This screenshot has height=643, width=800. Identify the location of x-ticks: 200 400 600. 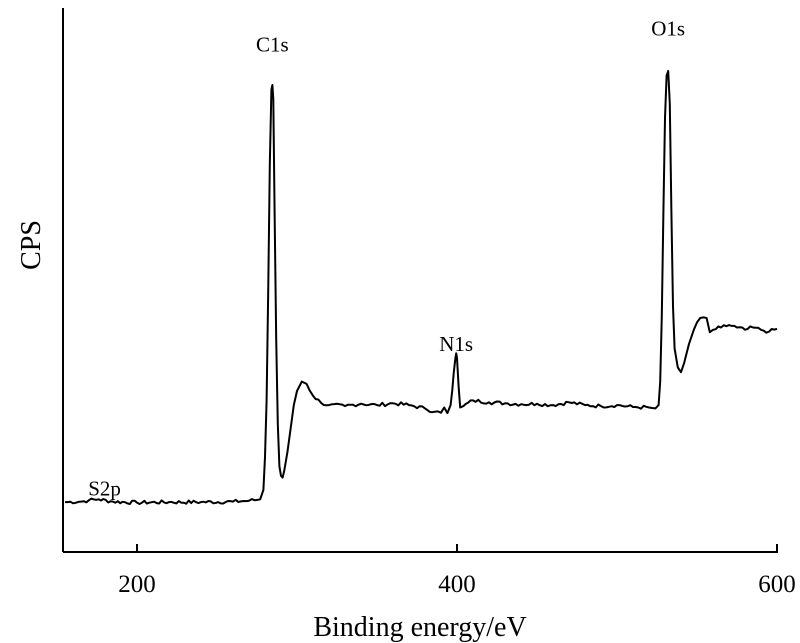
(457, 571).